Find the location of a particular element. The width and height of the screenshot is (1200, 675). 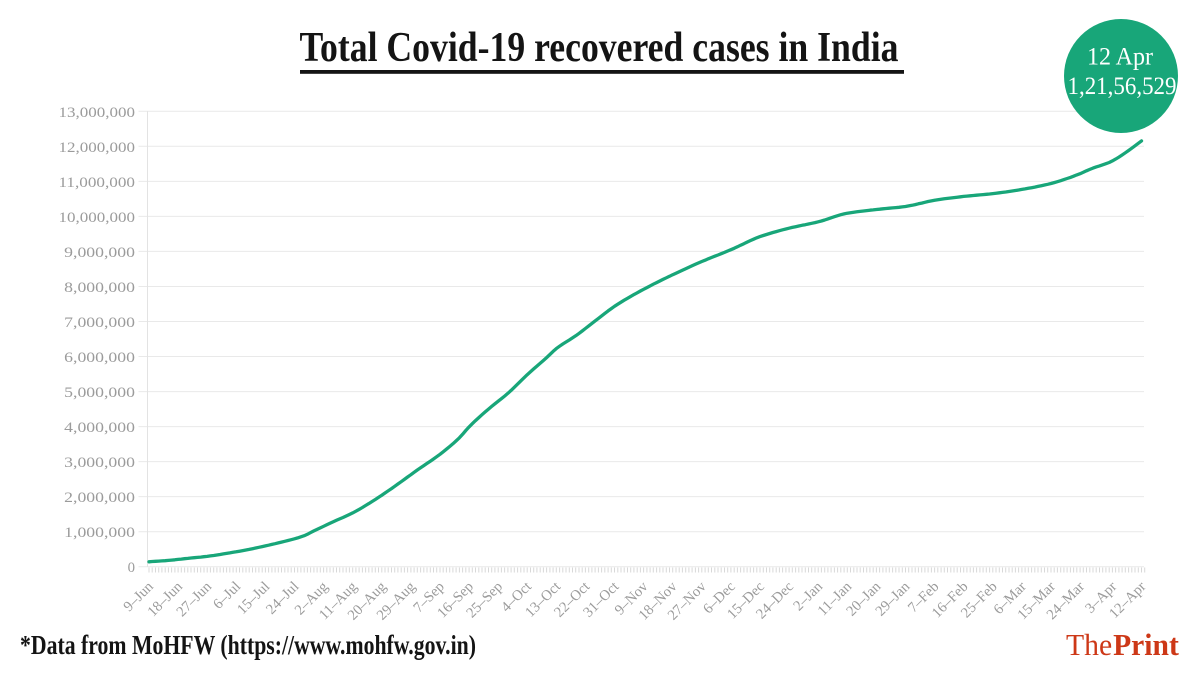

svg-text: 12 Apr is located at coordinates (1120, 56).